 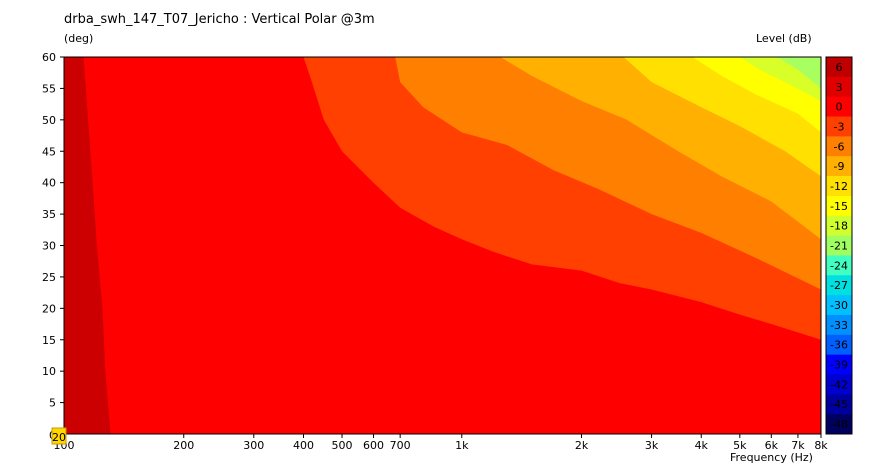 What do you see at coordinates (52, 403) in the screenshot?
I see `y-tick-label: 5` at bounding box center [52, 403].